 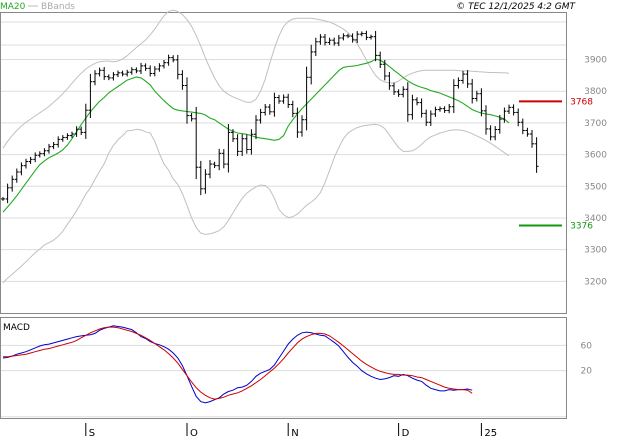 What do you see at coordinates (595, 61) in the screenshot?
I see `price-y-tick-label: 3900` at bounding box center [595, 61].